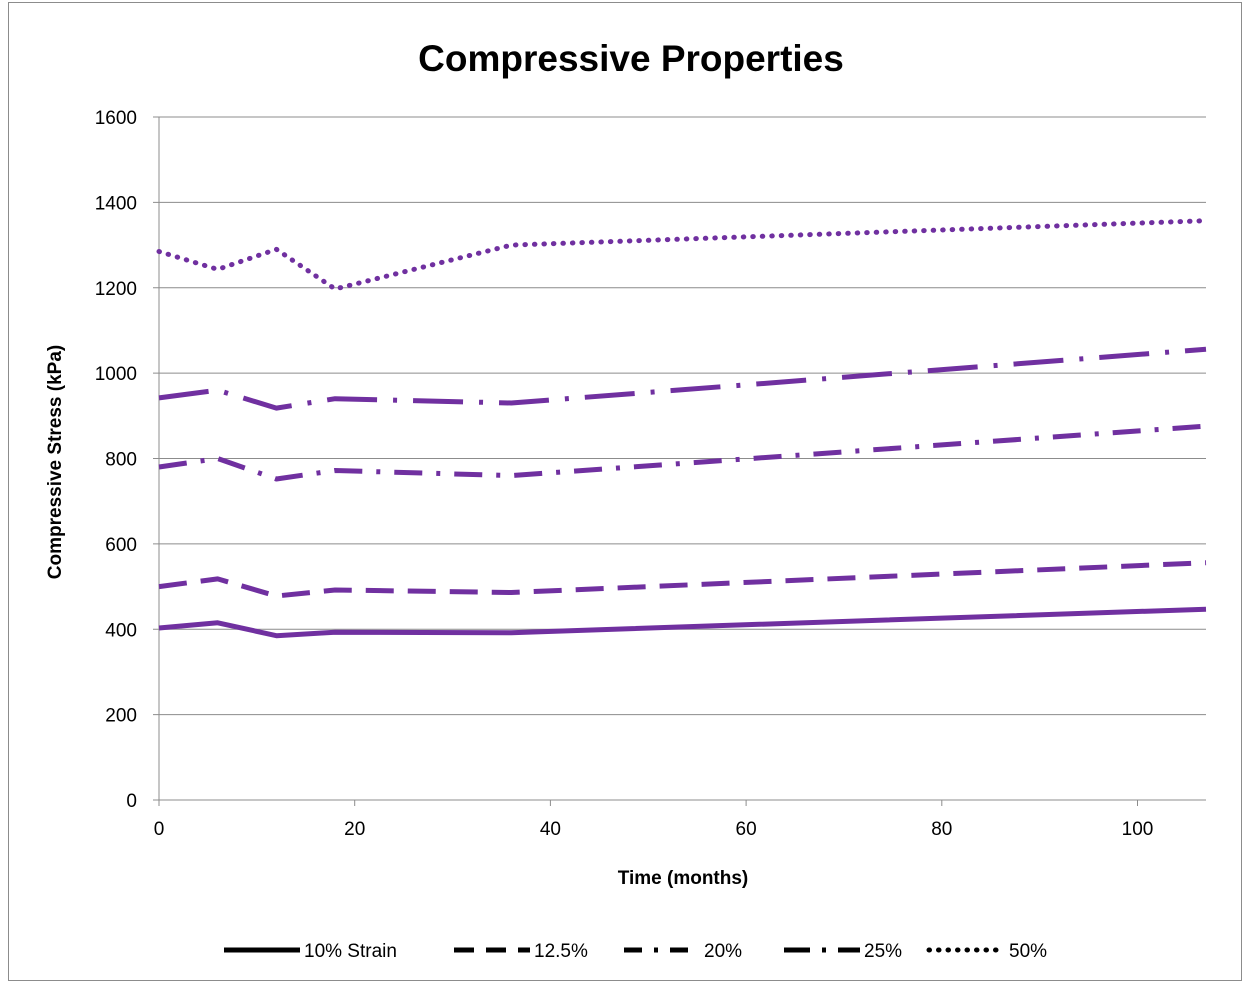  What do you see at coordinates (354, 829) in the screenshot?
I see `x-tick-label: 20` at bounding box center [354, 829].